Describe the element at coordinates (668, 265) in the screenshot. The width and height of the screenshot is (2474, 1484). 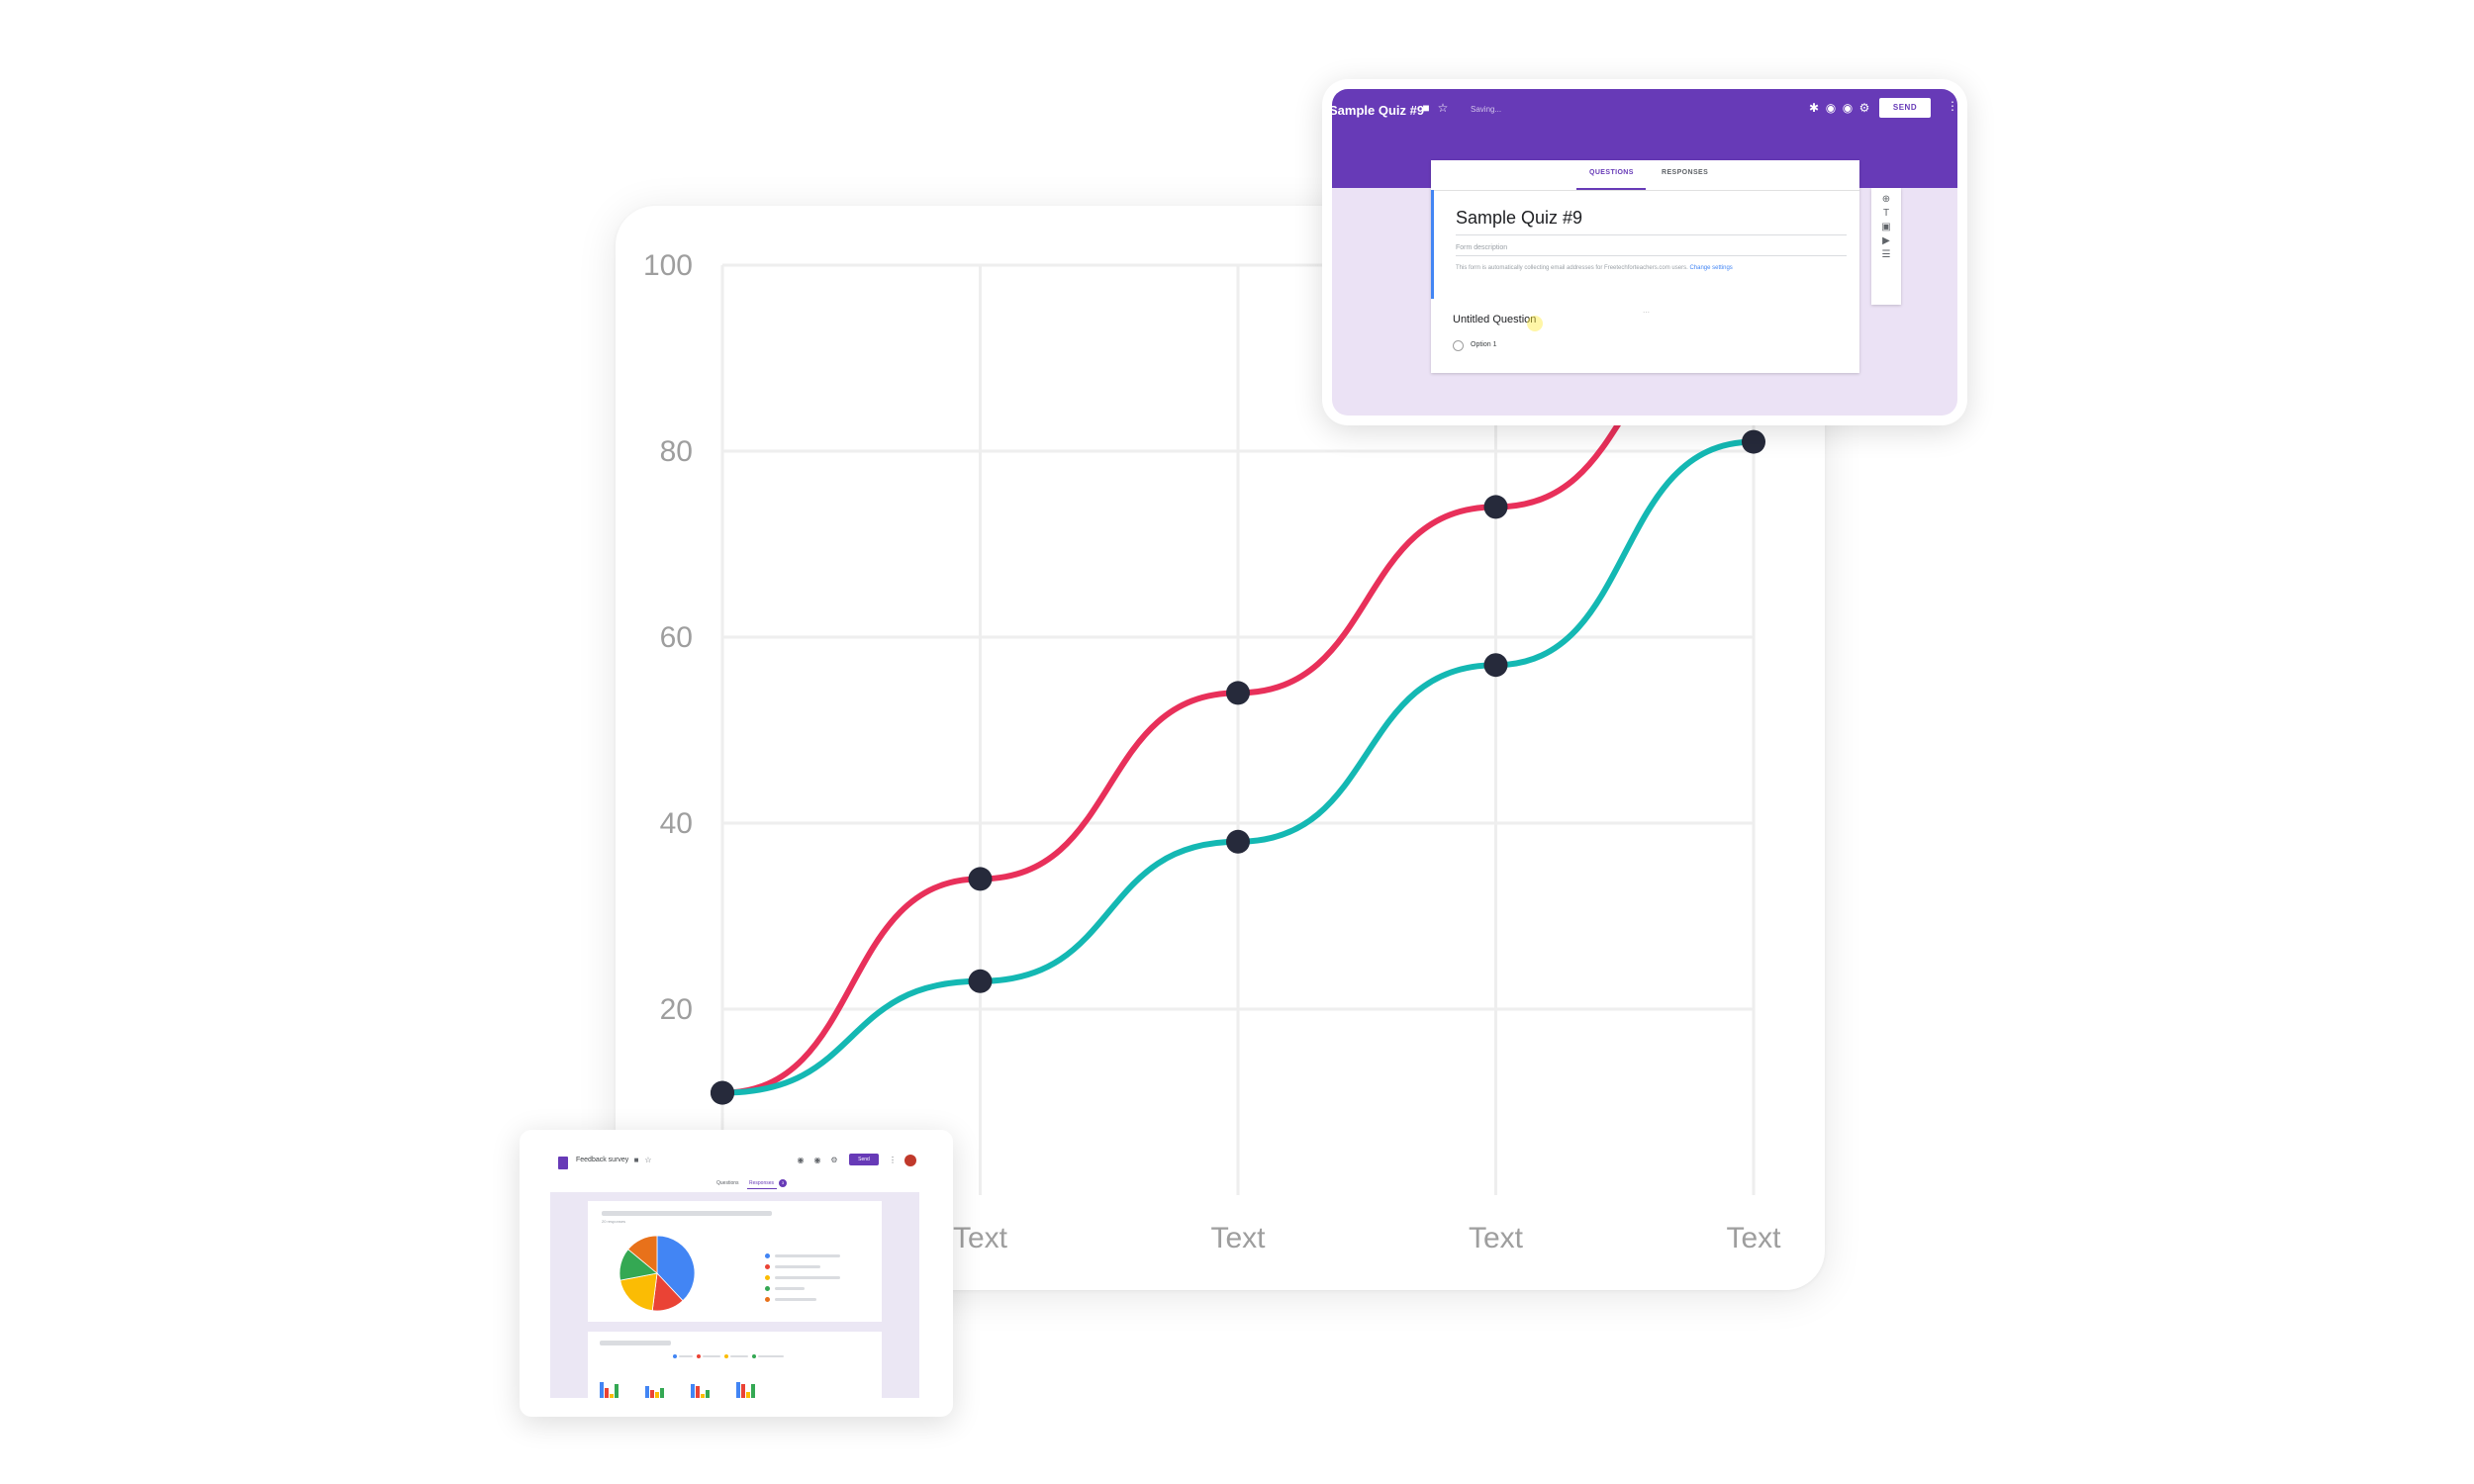
I see `y-tick-label: 100` at that location.